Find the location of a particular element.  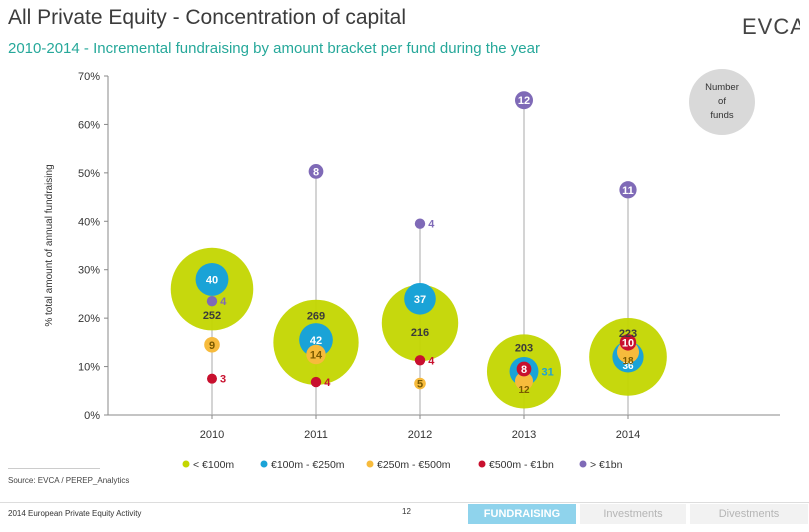

size-legend-label: Number is located at coordinates (722, 87).